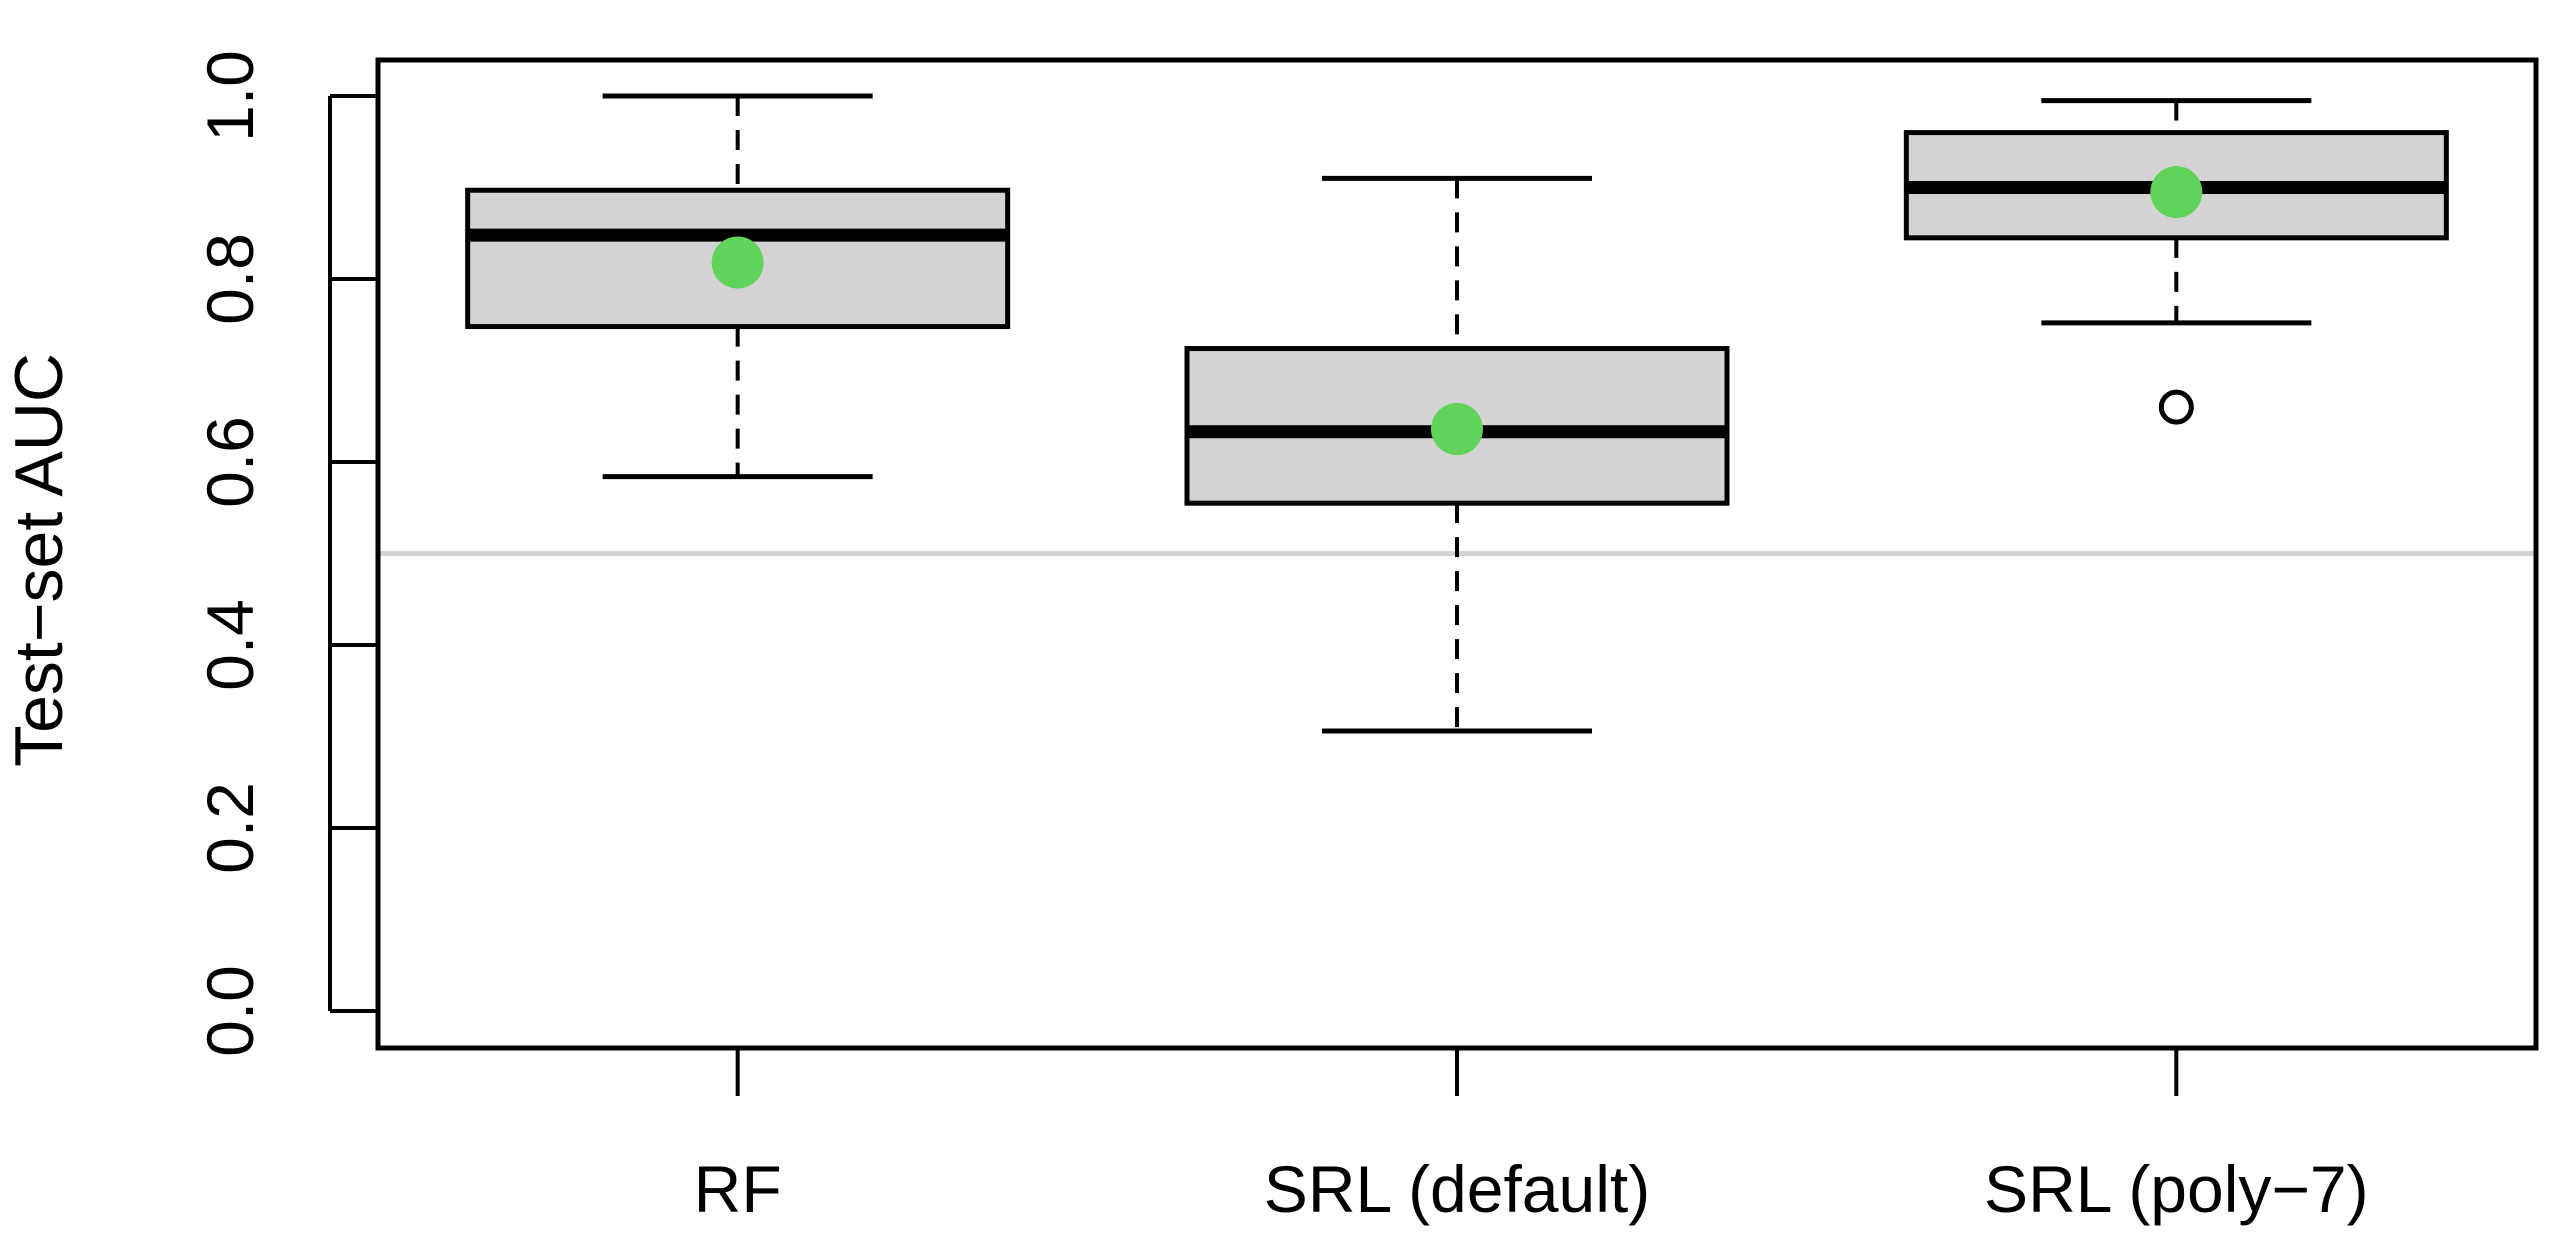 The height and width of the screenshot is (1239, 2571). Describe the element at coordinates (230, 96) in the screenshot. I see `y-tick-label: 1.0` at that location.